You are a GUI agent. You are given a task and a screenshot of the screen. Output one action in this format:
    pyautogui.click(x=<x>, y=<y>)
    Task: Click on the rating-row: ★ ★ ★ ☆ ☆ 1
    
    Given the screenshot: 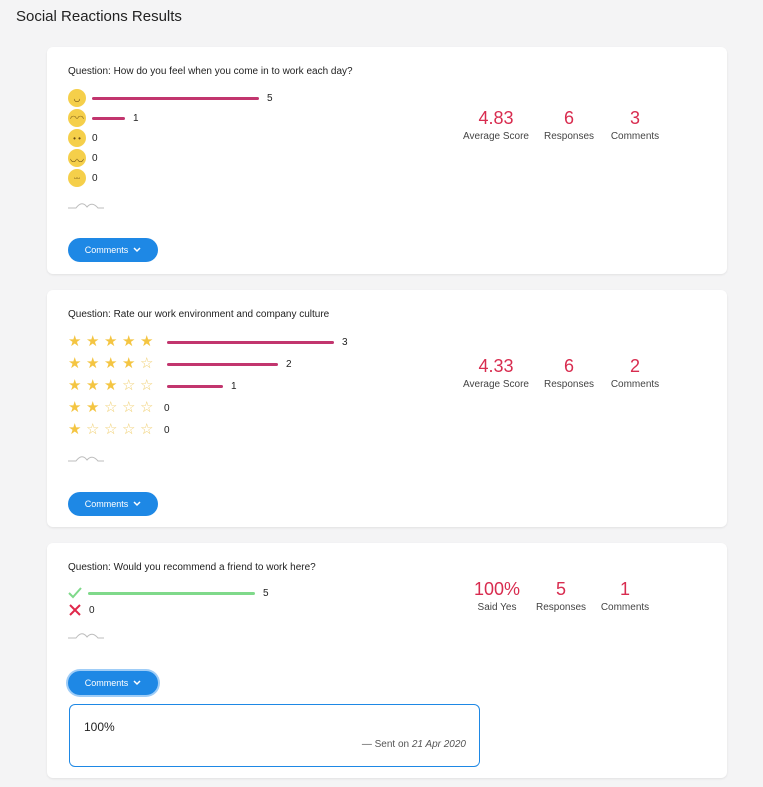 What is the action you would take?
    pyautogui.click(x=152, y=386)
    